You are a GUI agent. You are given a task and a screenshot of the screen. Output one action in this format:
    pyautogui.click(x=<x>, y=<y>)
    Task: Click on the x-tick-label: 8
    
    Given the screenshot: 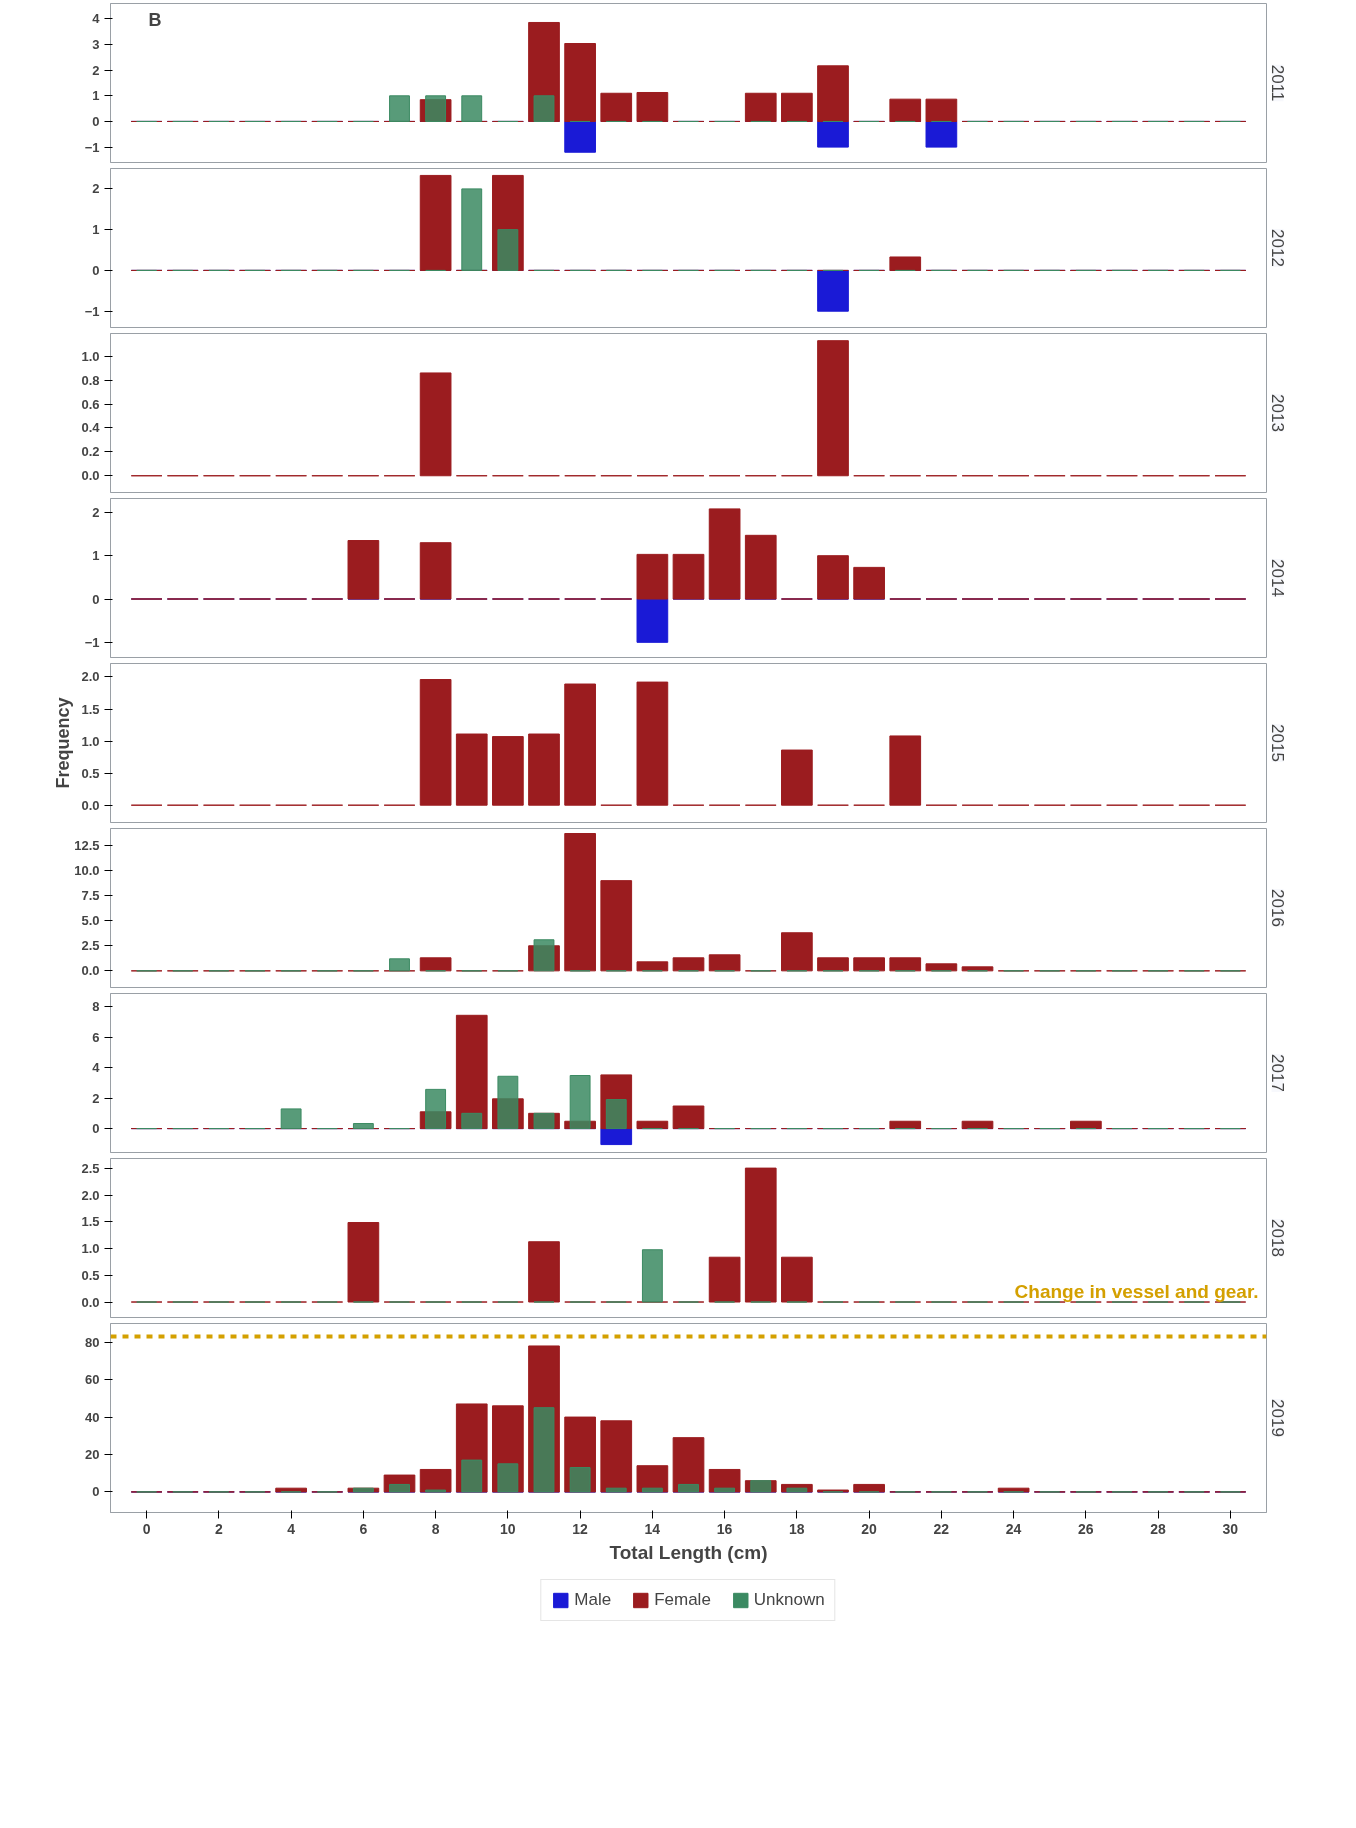 What is the action you would take?
    pyautogui.click(x=435, y=1528)
    